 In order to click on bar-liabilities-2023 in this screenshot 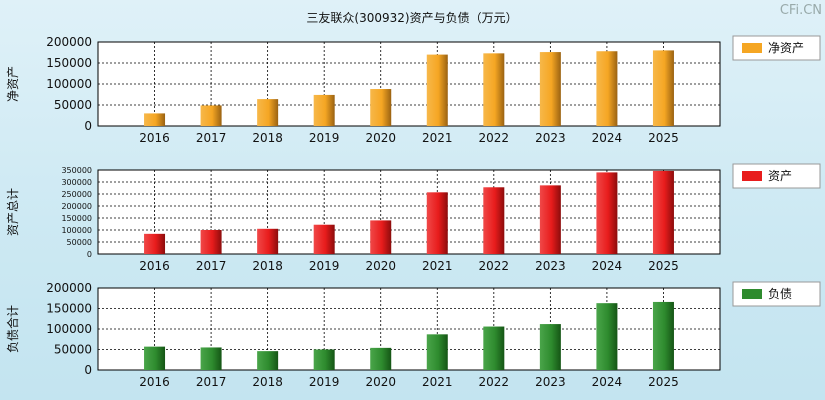, I will do `click(550, 347)`.